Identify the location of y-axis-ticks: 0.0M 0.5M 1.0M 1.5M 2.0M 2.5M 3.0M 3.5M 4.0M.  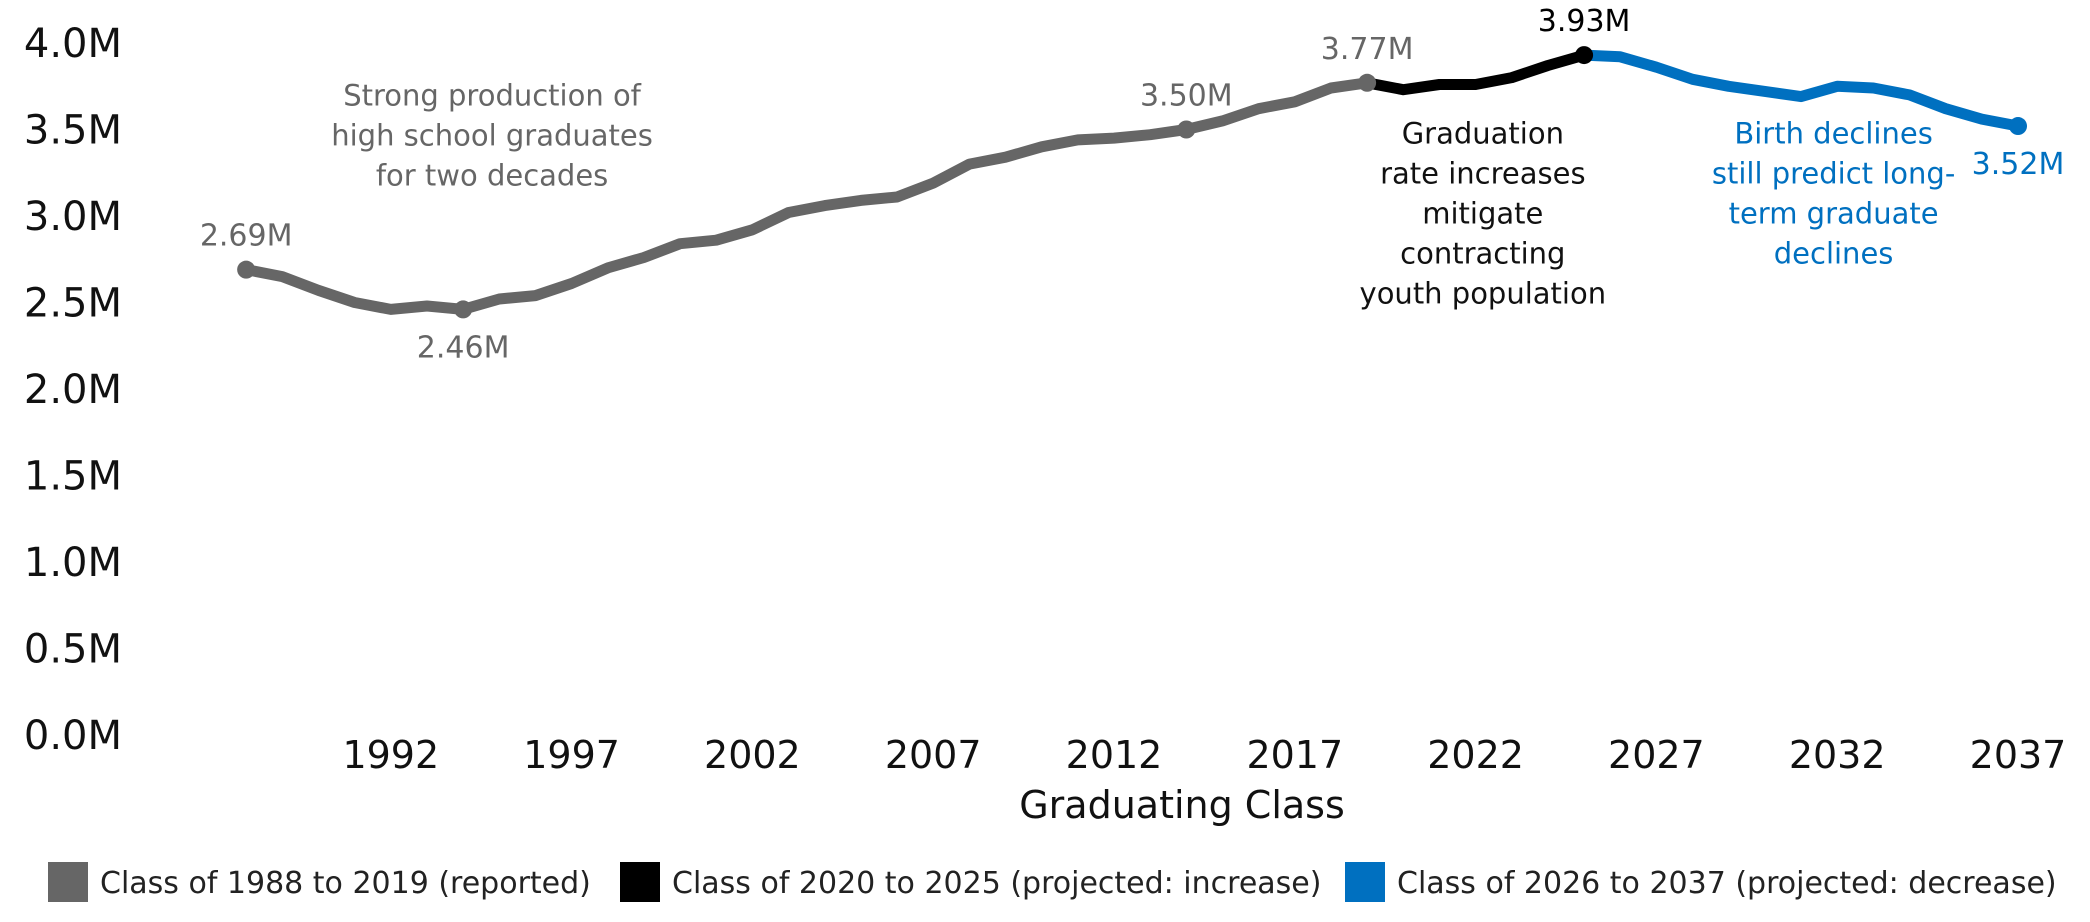
(73, 390).